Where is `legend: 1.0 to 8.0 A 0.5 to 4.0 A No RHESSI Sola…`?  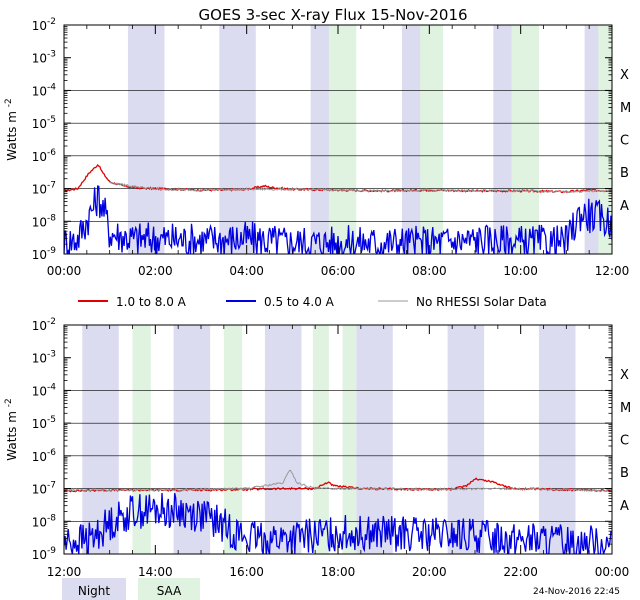 legend: 1.0 to 8.0 A 0.5 to 4.0 A No RHESSI Sola… is located at coordinates (312, 302).